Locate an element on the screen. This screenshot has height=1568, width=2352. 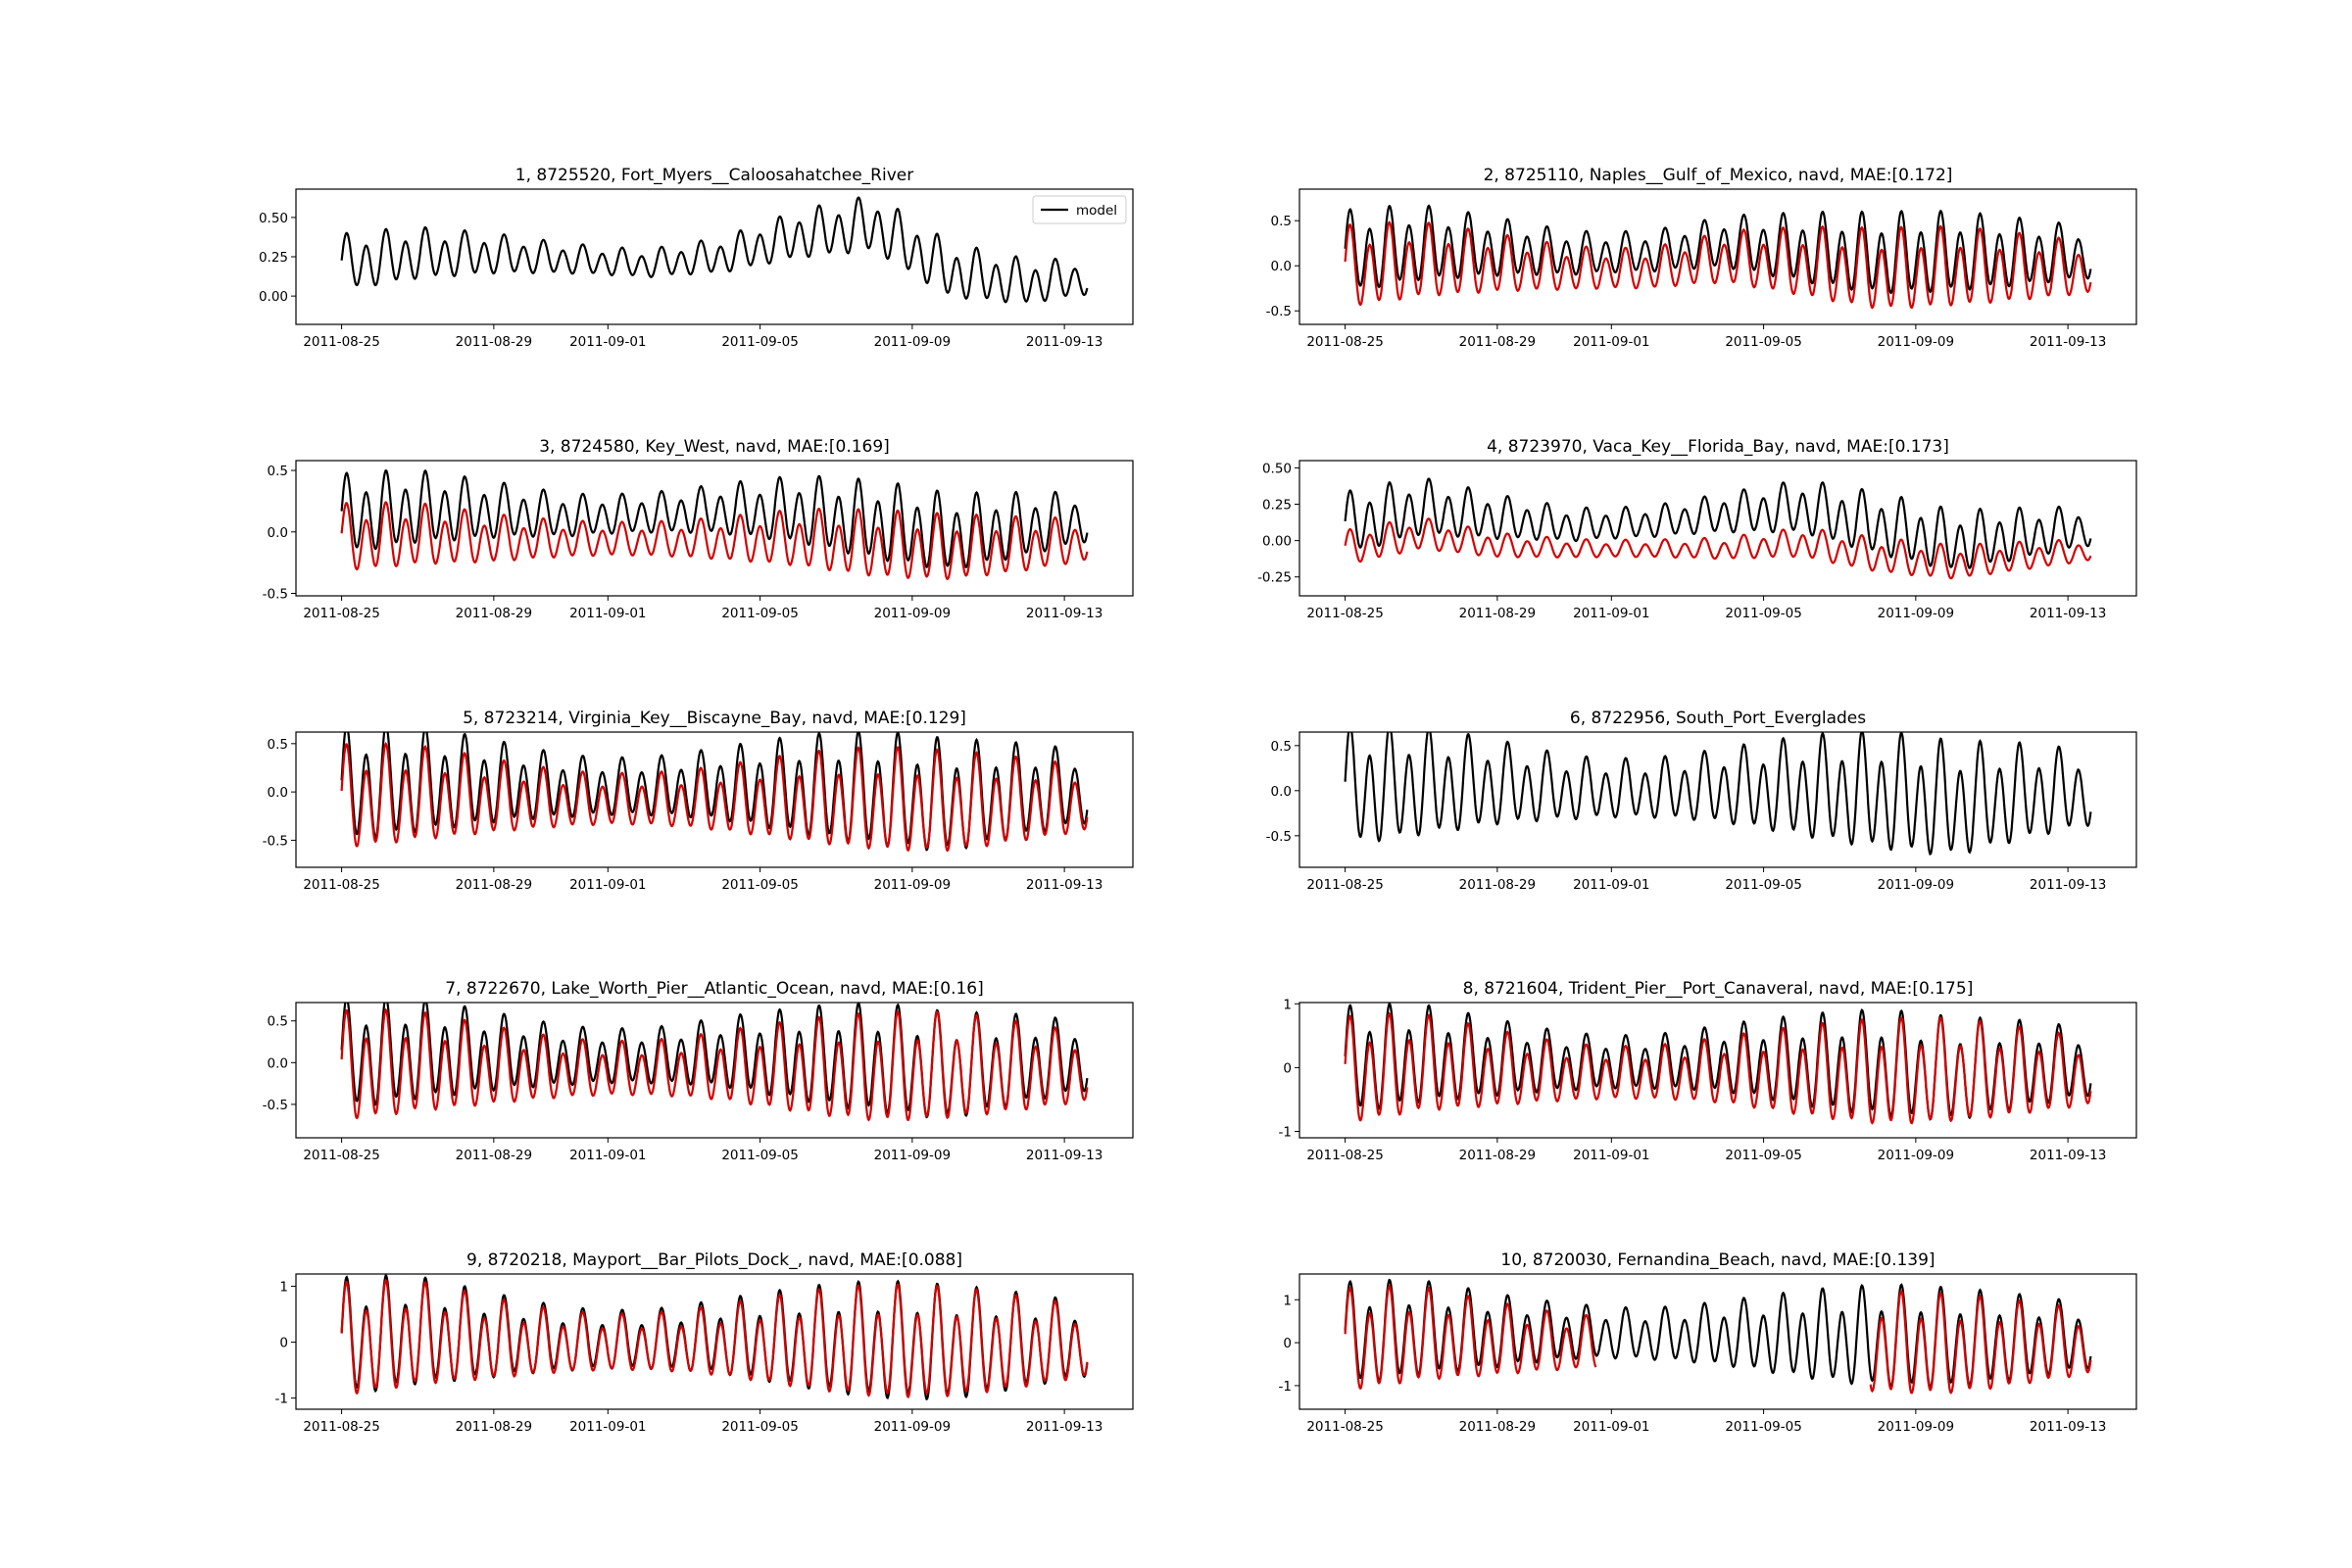
y-tick-label: 1 is located at coordinates (1287, 1004).